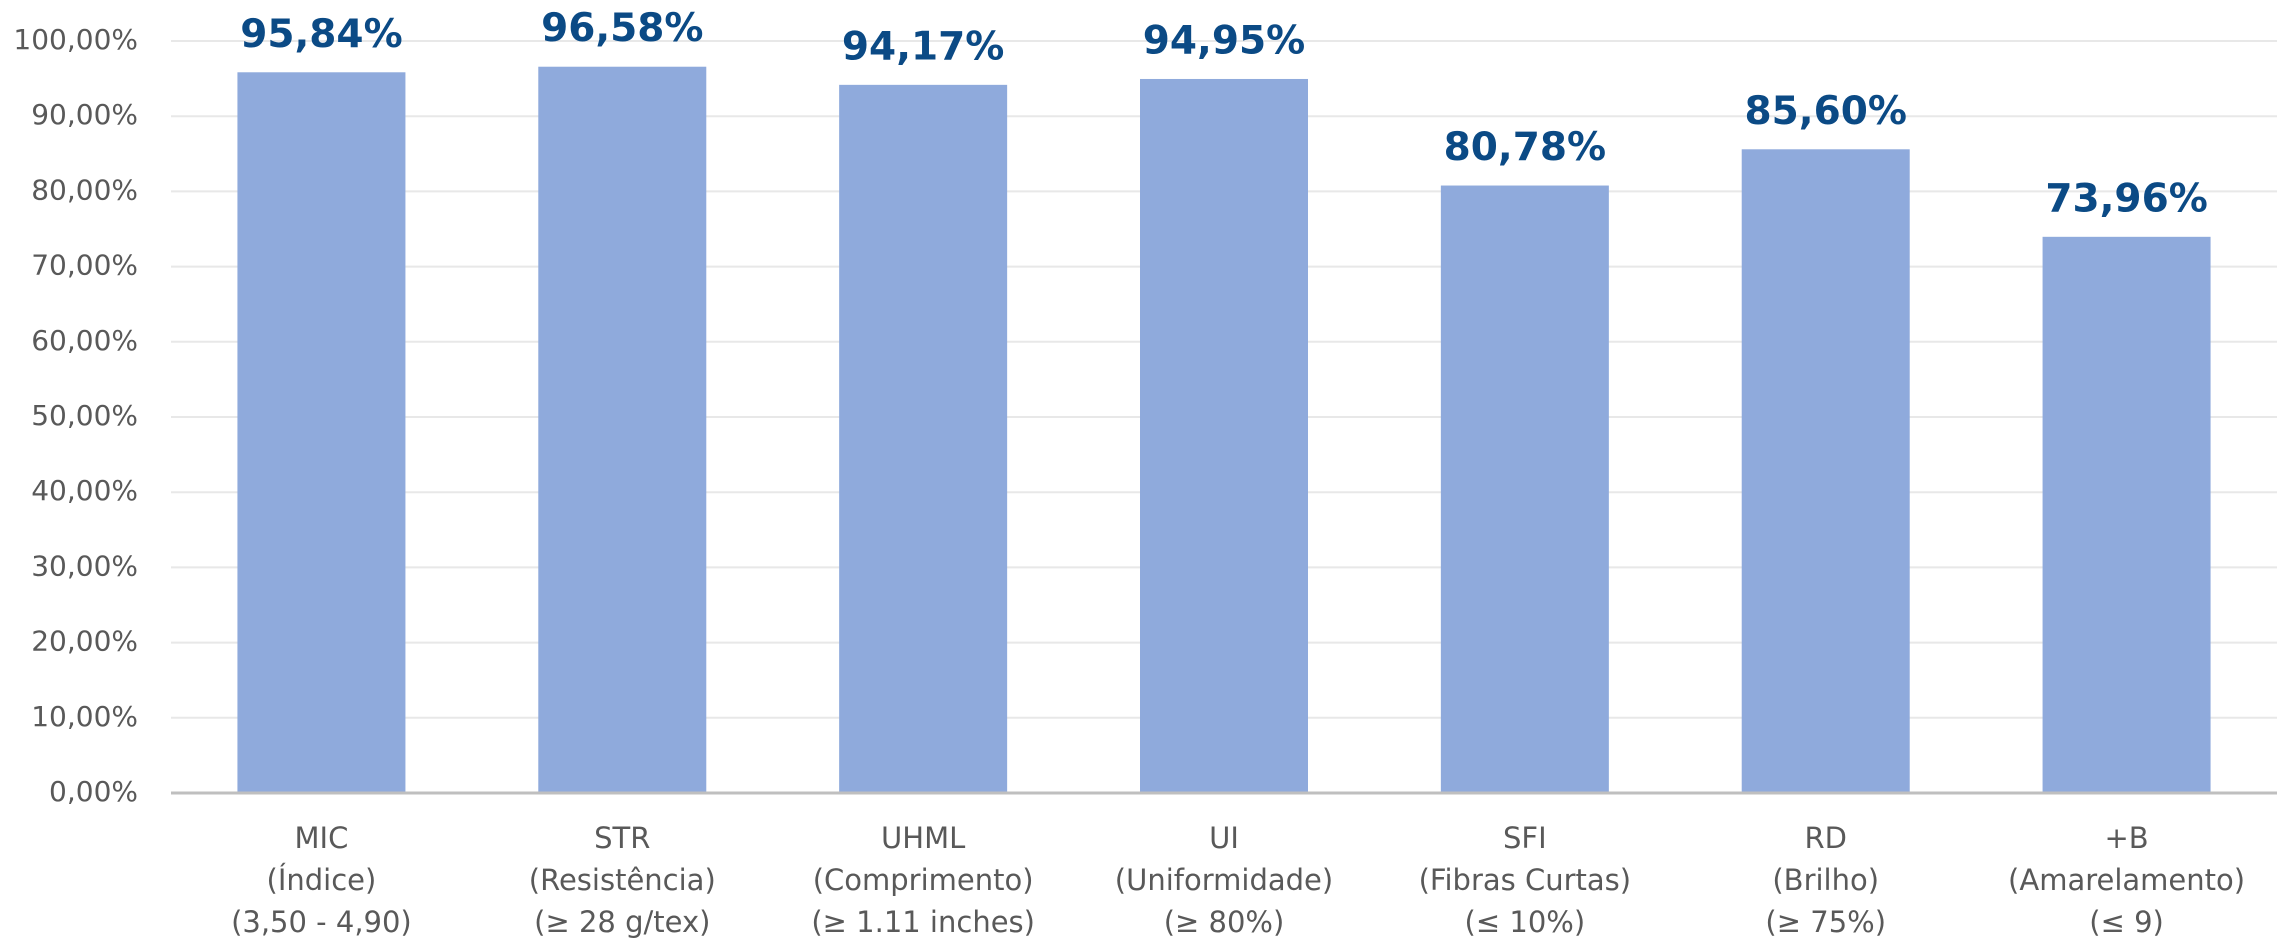 The image size is (2277, 943). Describe the element at coordinates (622, 922) in the screenshot. I see `x-tick-label: (≥ 28 g/tex)` at that location.